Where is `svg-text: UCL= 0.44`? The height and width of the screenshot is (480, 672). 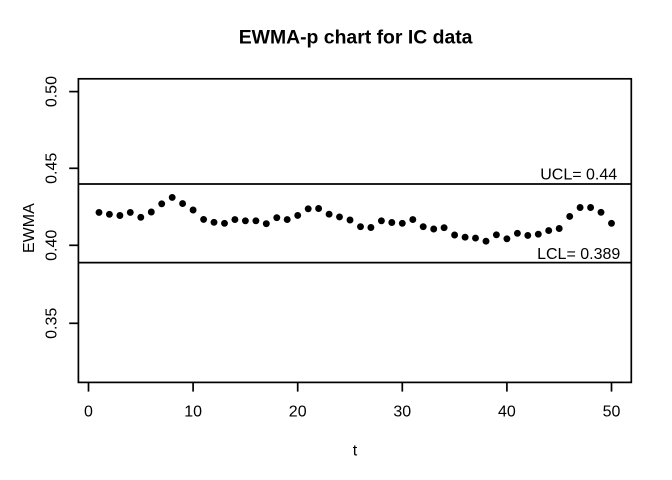
svg-text: UCL= 0.44 is located at coordinates (578, 175).